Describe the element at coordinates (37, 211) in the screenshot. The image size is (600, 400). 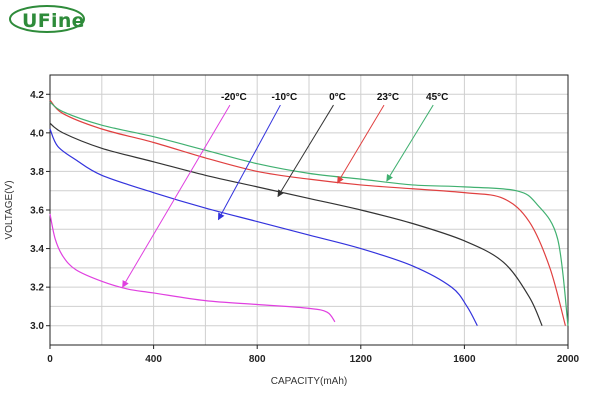
I see `y-tick-label: 3.6` at that location.